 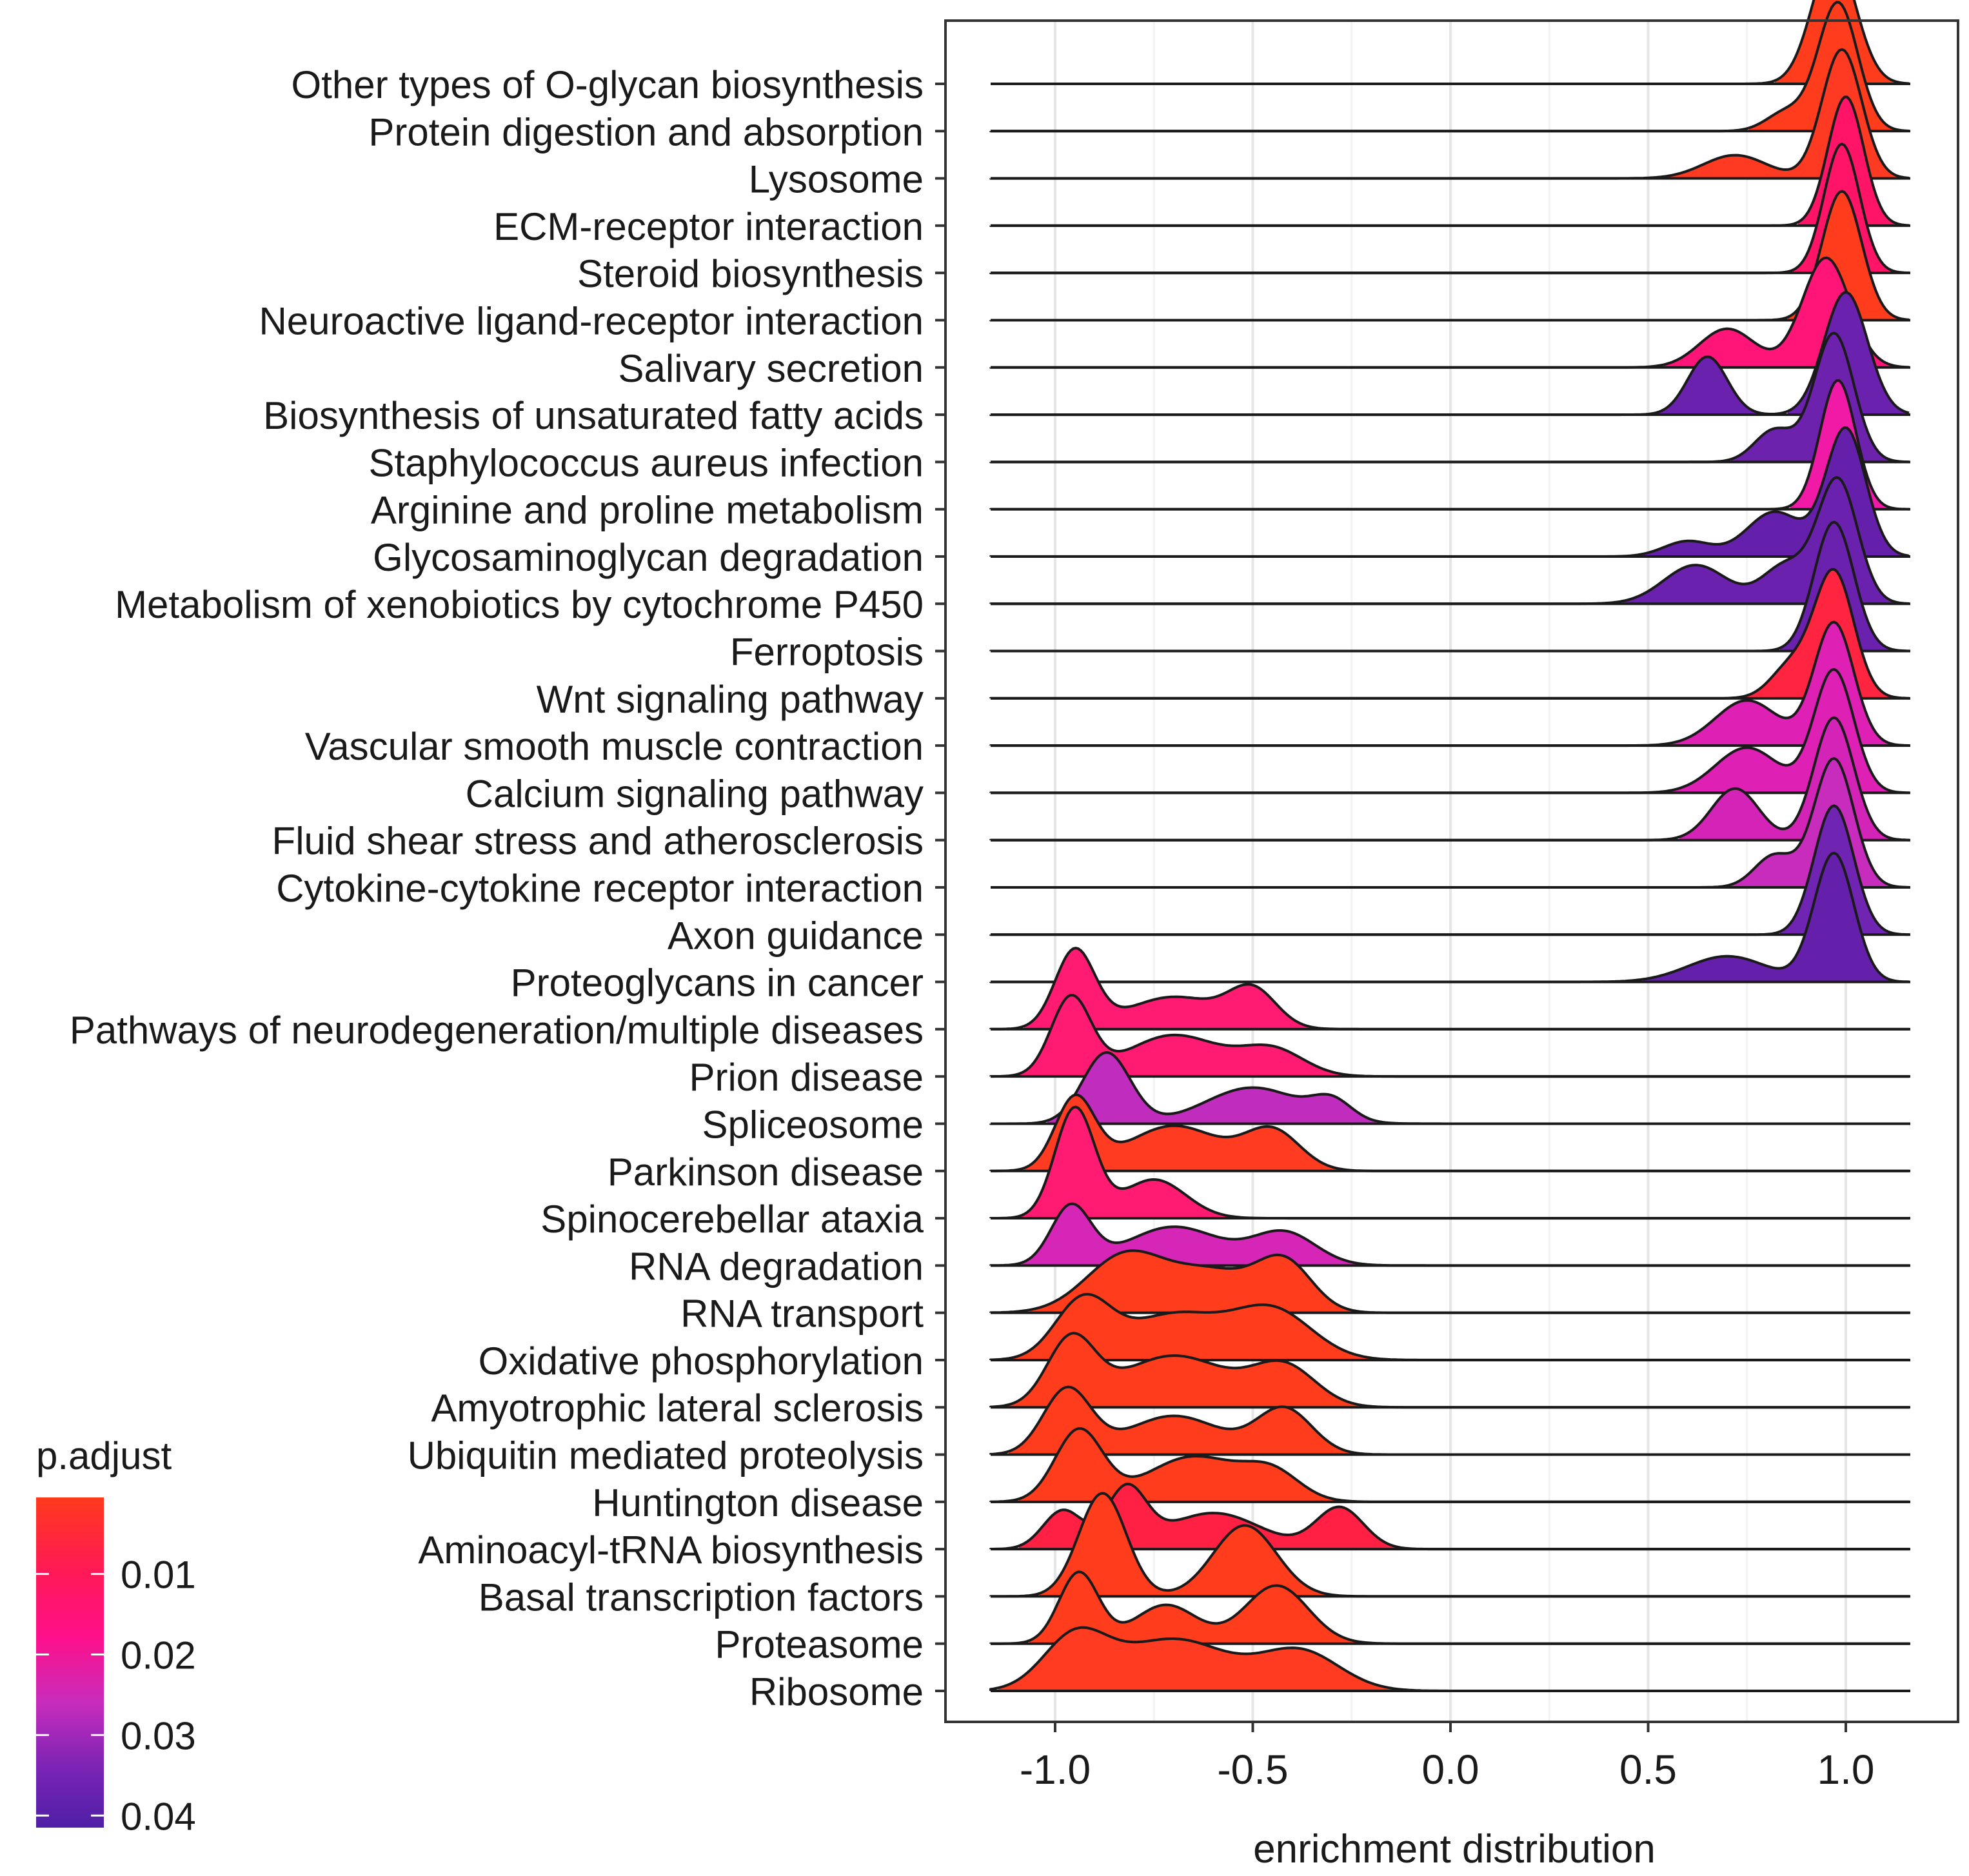 What do you see at coordinates (158, 1735) in the screenshot?
I see `legend-tick-label: 0.03` at bounding box center [158, 1735].